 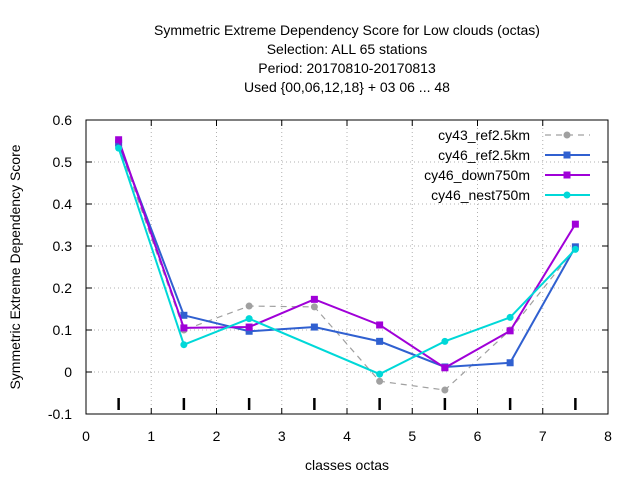 What do you see at coordinates (347, 87) in the screenshot?
I see `title-line: Used {00,06,12,18} + 03 06 ... 48` at bounding box center [347, 87].